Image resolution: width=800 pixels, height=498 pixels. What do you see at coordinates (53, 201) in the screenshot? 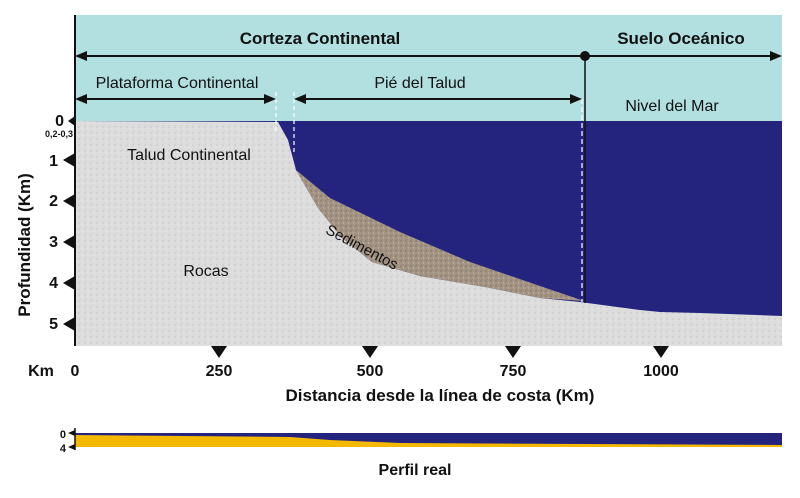
I see `y-tick-label: 2` at bounding box center [53, 201].